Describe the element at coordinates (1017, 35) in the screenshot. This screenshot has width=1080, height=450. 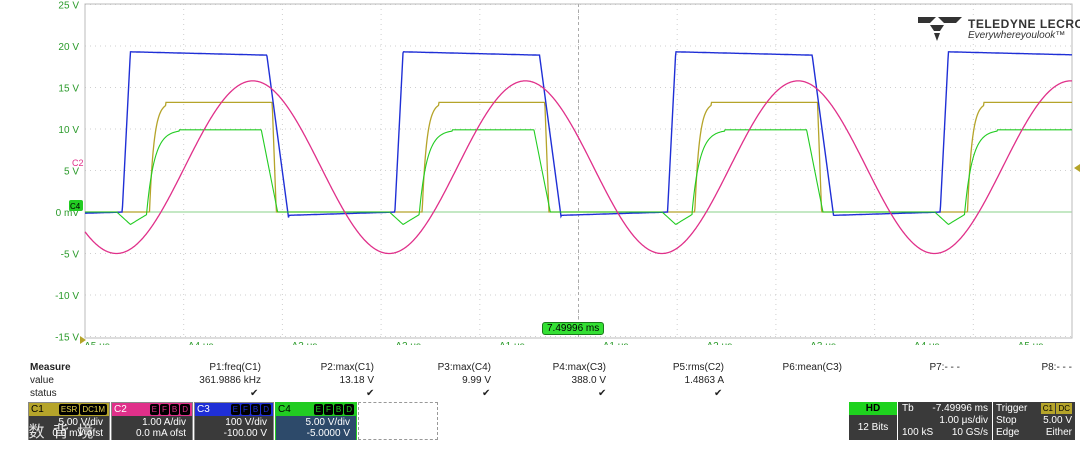
I see `brand-tagline: Everywhereyoulook™` at that location.